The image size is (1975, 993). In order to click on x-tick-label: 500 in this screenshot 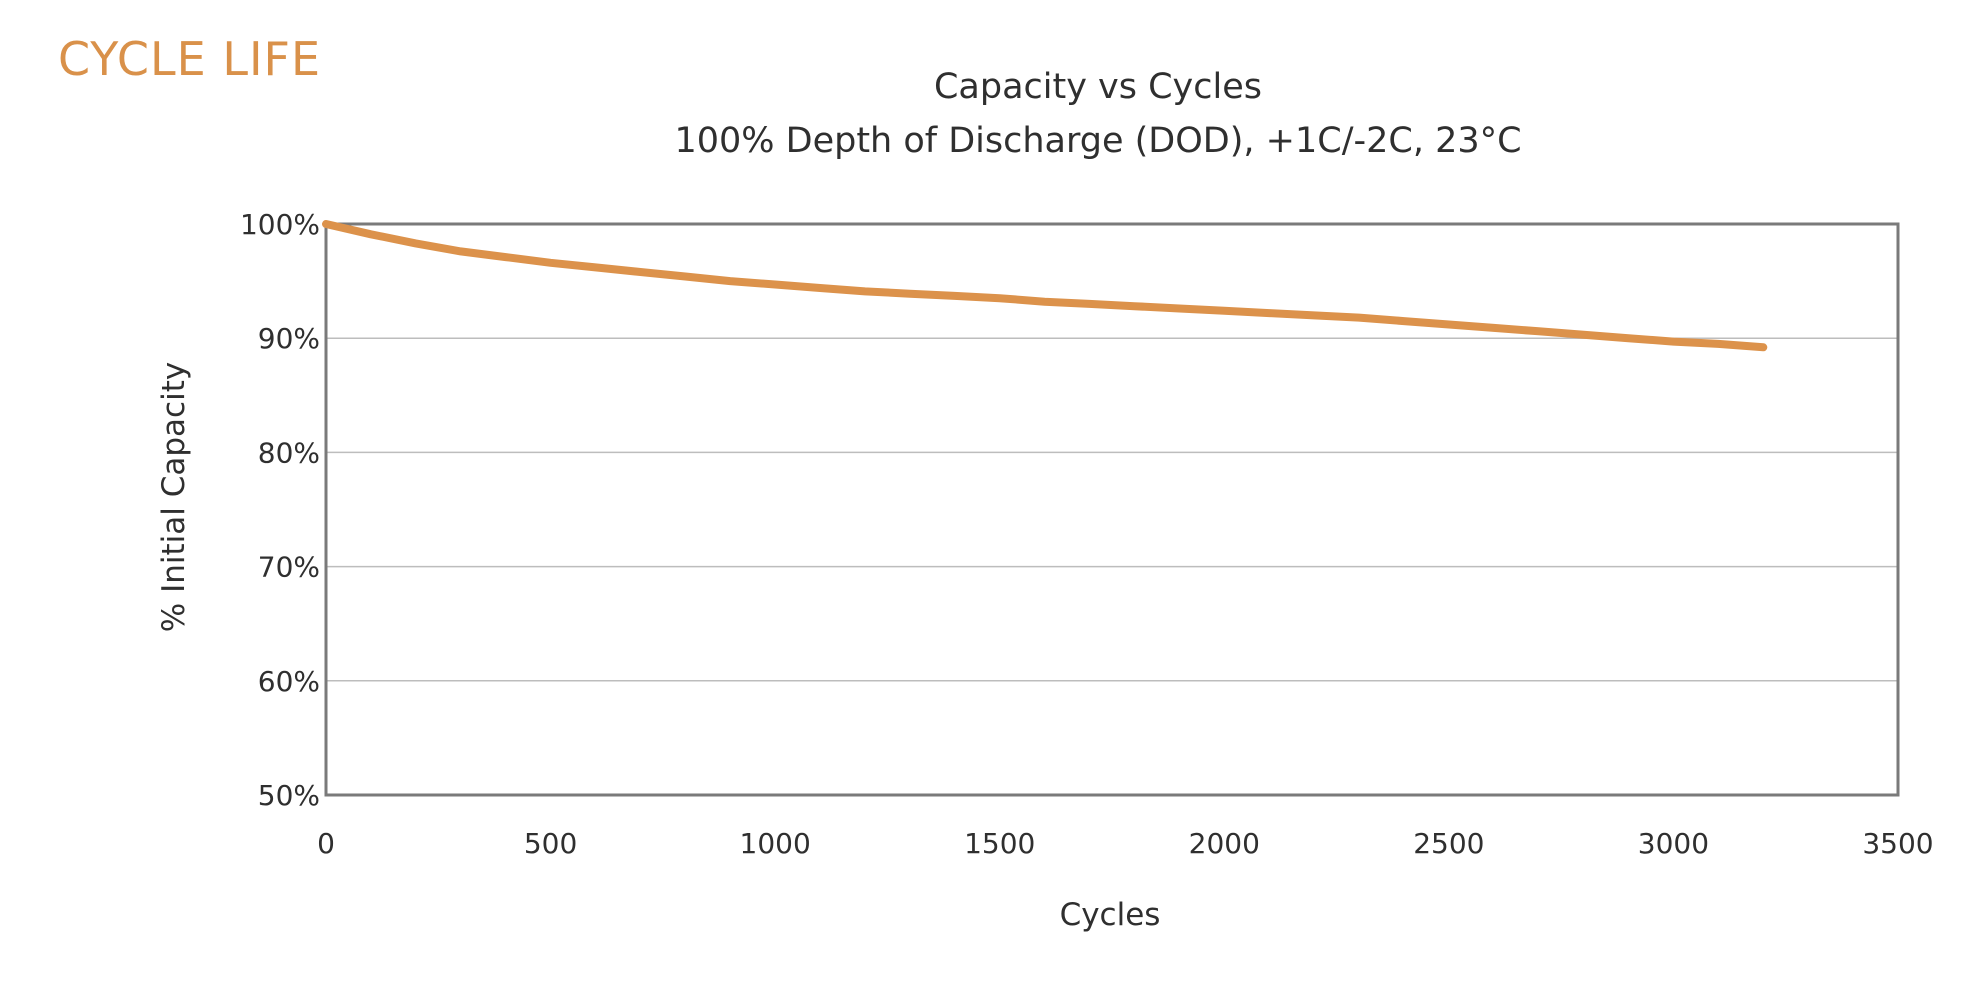, I will do `click(550, 843)`.